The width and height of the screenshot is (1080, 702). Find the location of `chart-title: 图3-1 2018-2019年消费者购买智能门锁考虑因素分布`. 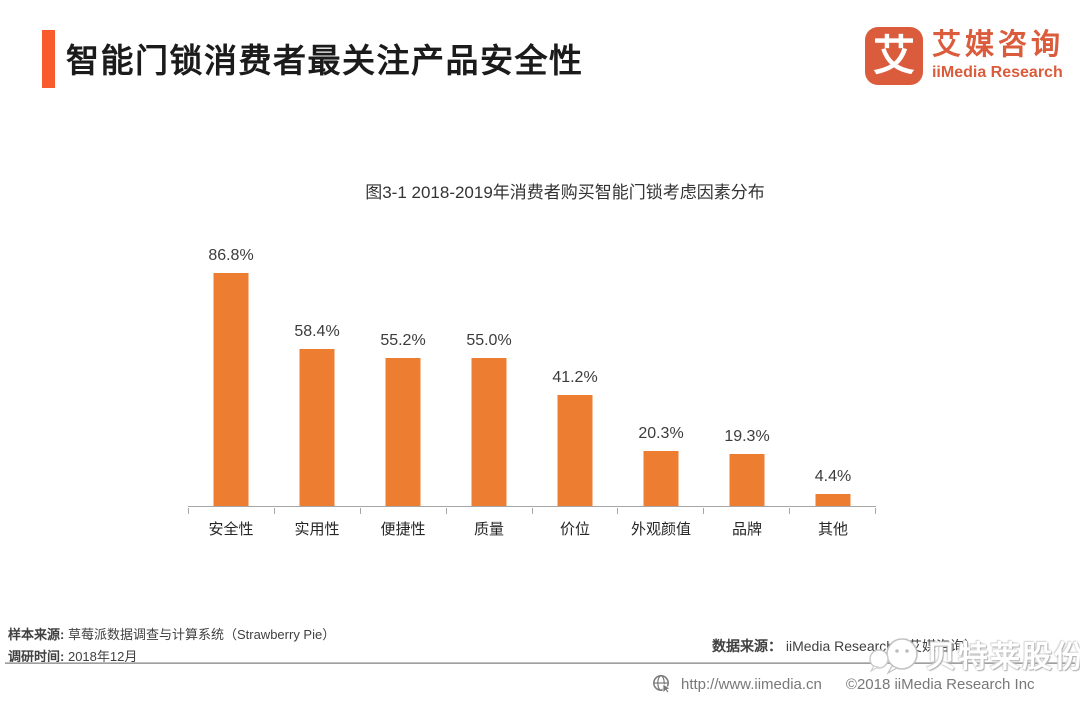

chart-title: 图3-1 2018-2019年消费者购买智能门锁考虑因素分布 is located at coordinates (565, 192).